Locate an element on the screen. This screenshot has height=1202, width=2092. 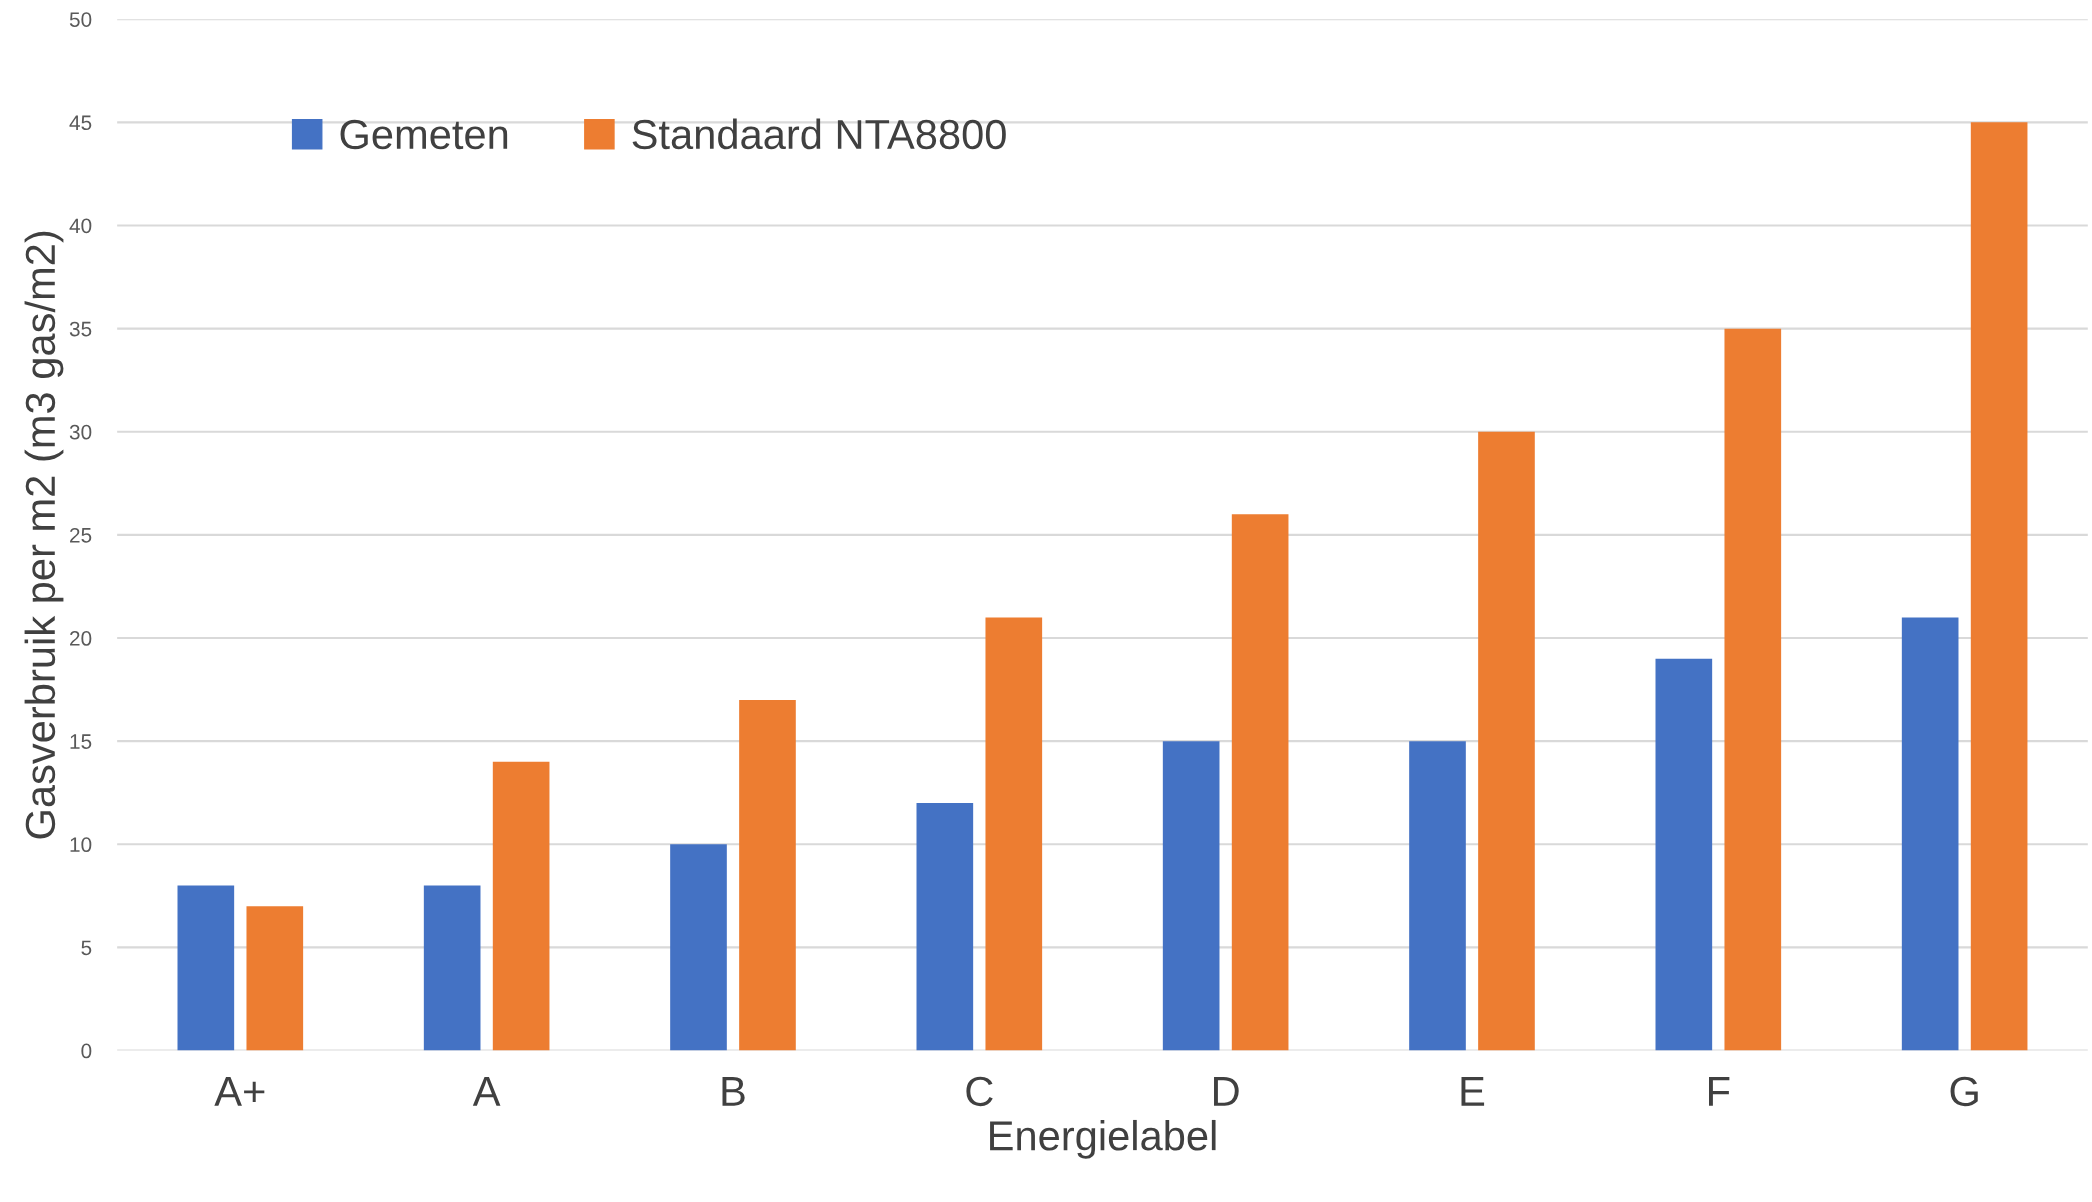
x-tick-label: A is located at coordinates (486, 1091).